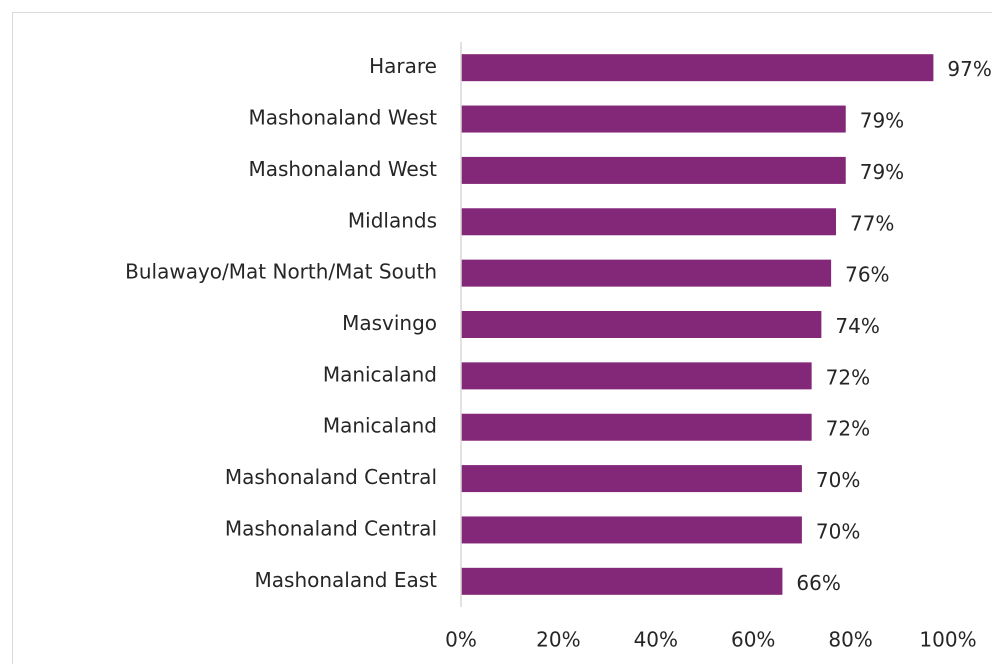 The image size is (992, 668). What do you see at coordinates (389, 323) in the screenshot?
I see `y-tick-label: Masvingo` at bounding box center [389, 323].